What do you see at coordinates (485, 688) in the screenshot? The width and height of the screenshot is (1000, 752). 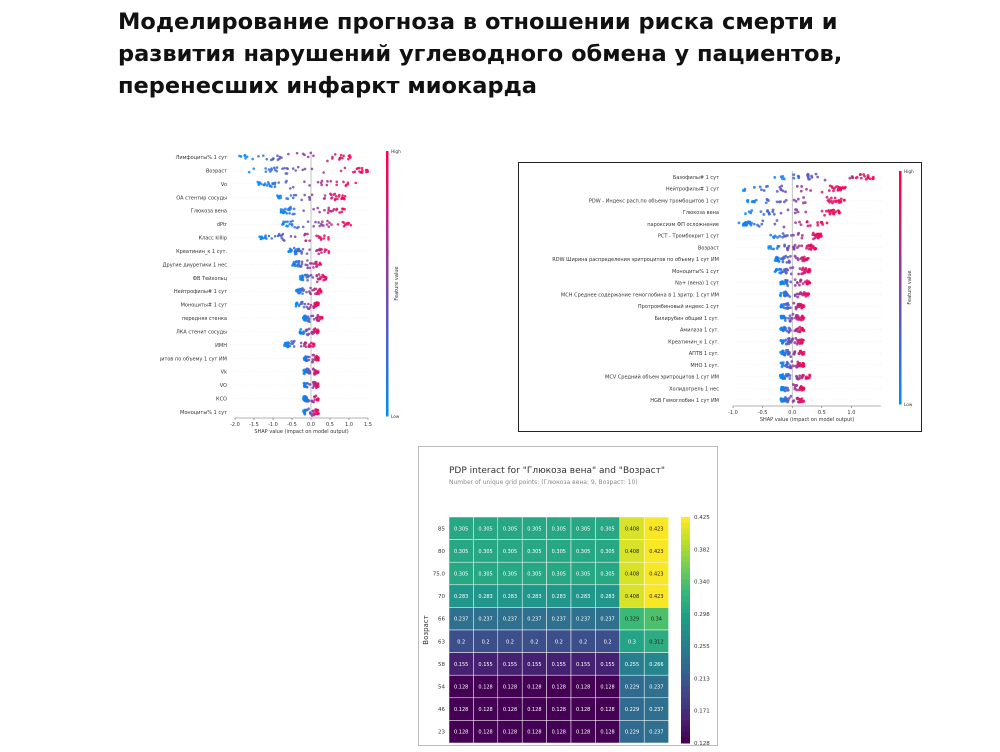 I see `heatmap-cell-value: 0.128` at bounding box center [485, 688].